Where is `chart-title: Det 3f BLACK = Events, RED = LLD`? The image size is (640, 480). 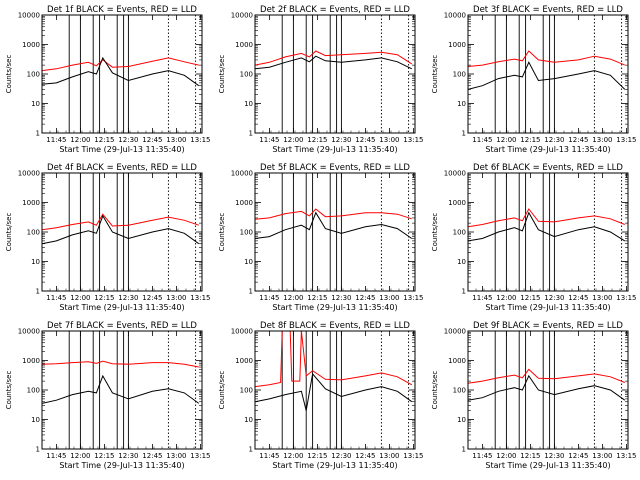
chart-title: Det 3f BLACK = Events, RED = LLD is located at coordinates (548, 10).